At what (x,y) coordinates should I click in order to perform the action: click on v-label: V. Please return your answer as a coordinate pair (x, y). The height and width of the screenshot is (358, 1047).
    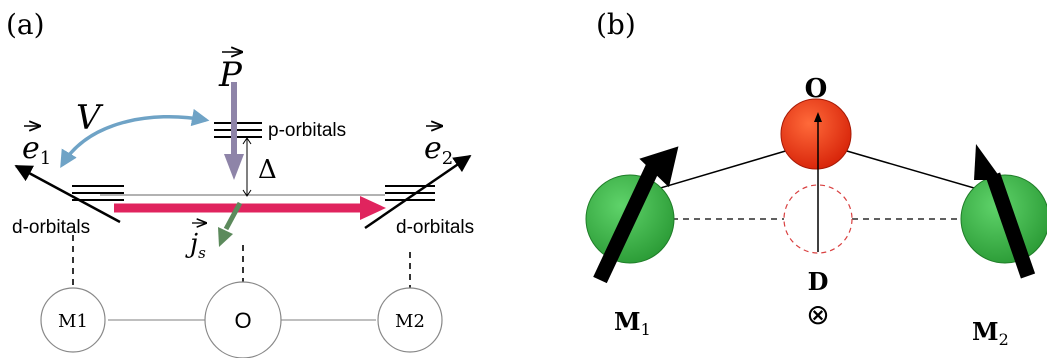
    Looking at the image, I should click on (90, 118).